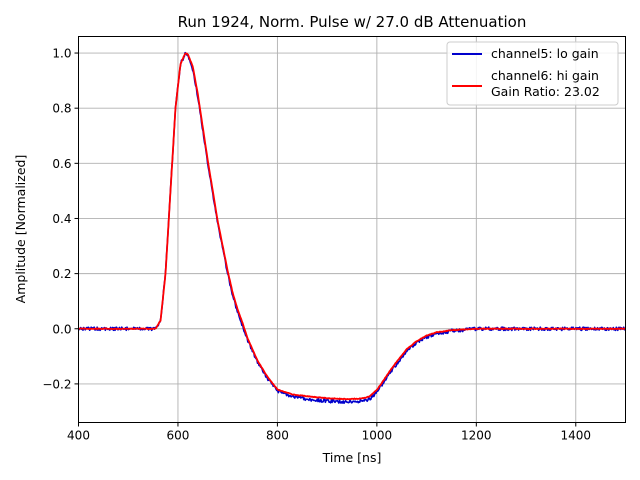 The height and width of the screenshot is (480, 640). What do you see at coordinates (352, 457) in the screenshot?
I see `x-axis-label: Time [ns]` at bounding box center [352, 457].